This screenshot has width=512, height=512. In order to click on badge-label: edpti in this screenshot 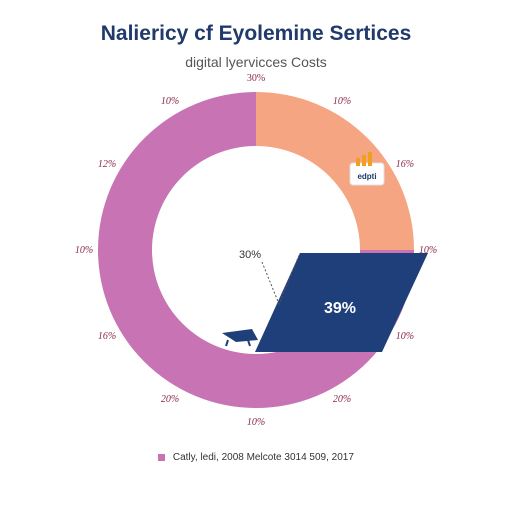, I will do `click(366, 176)`.